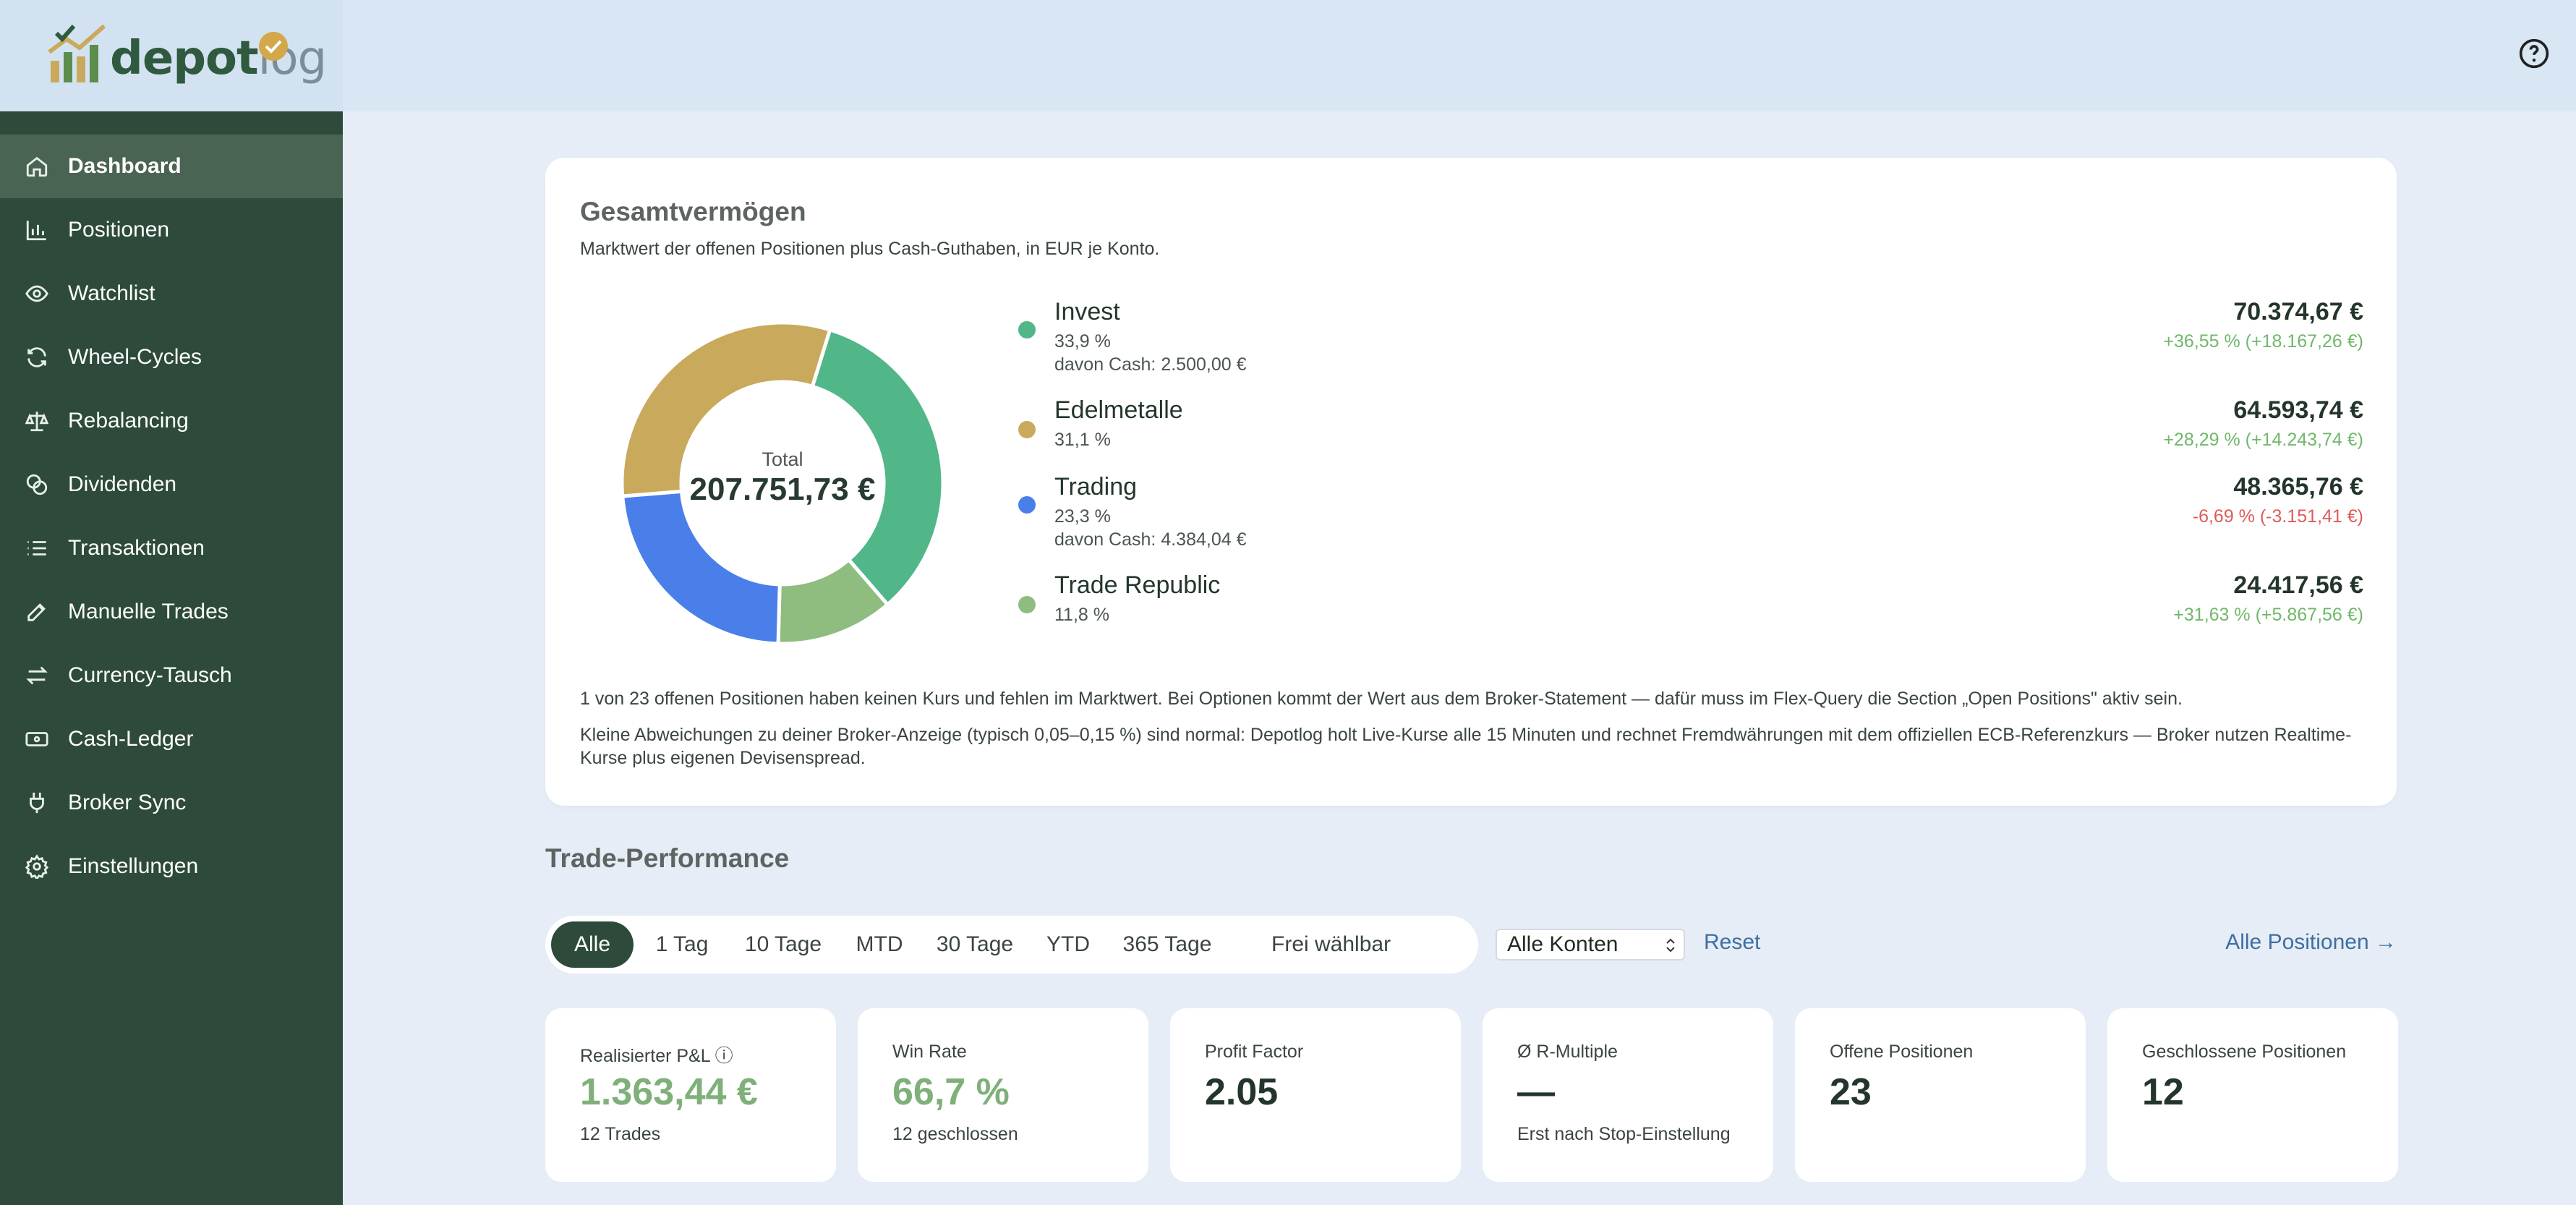 Image resolution: width=2576 pixels, height=1205 pixels. I want to click on stat-value: 1.363,44 €, so click(669, 1092).